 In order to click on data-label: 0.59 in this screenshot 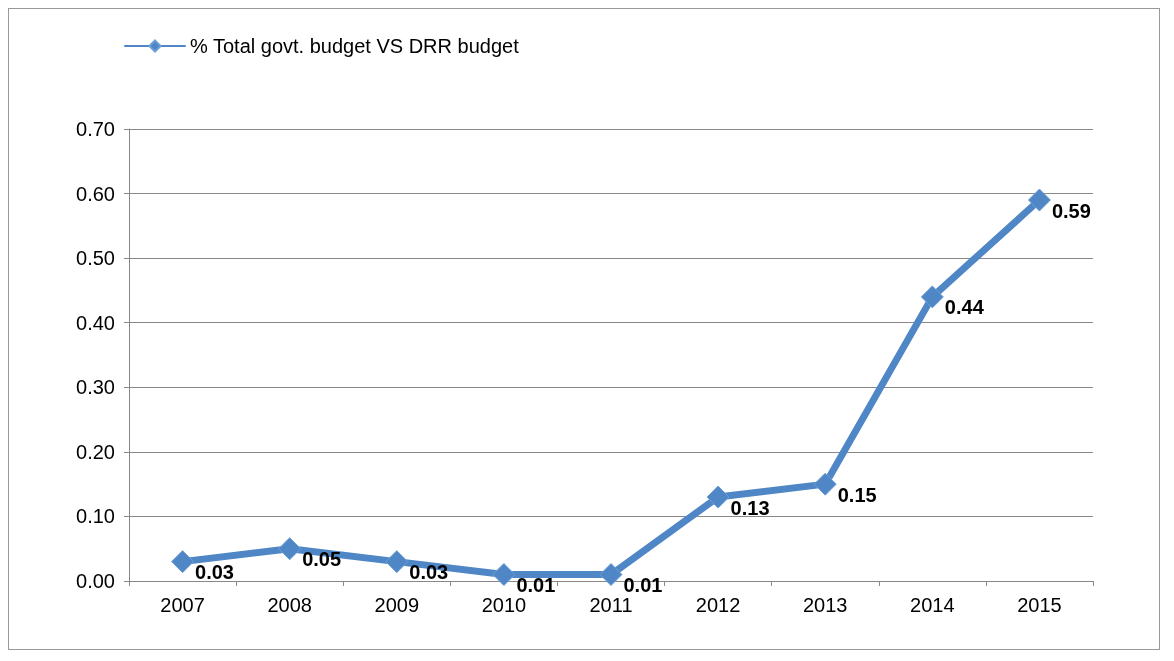, I will do `click(1071, 210)`.